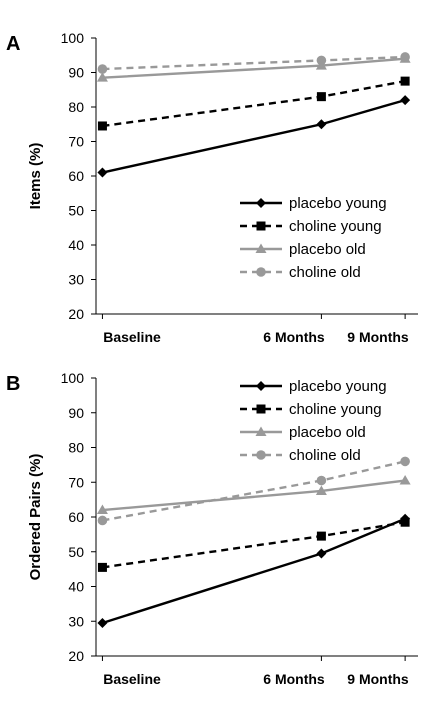 This screenshot has width=431, height=711. I want to click on y-axis-label: Ordered Pairs (%), so click(35, 517).